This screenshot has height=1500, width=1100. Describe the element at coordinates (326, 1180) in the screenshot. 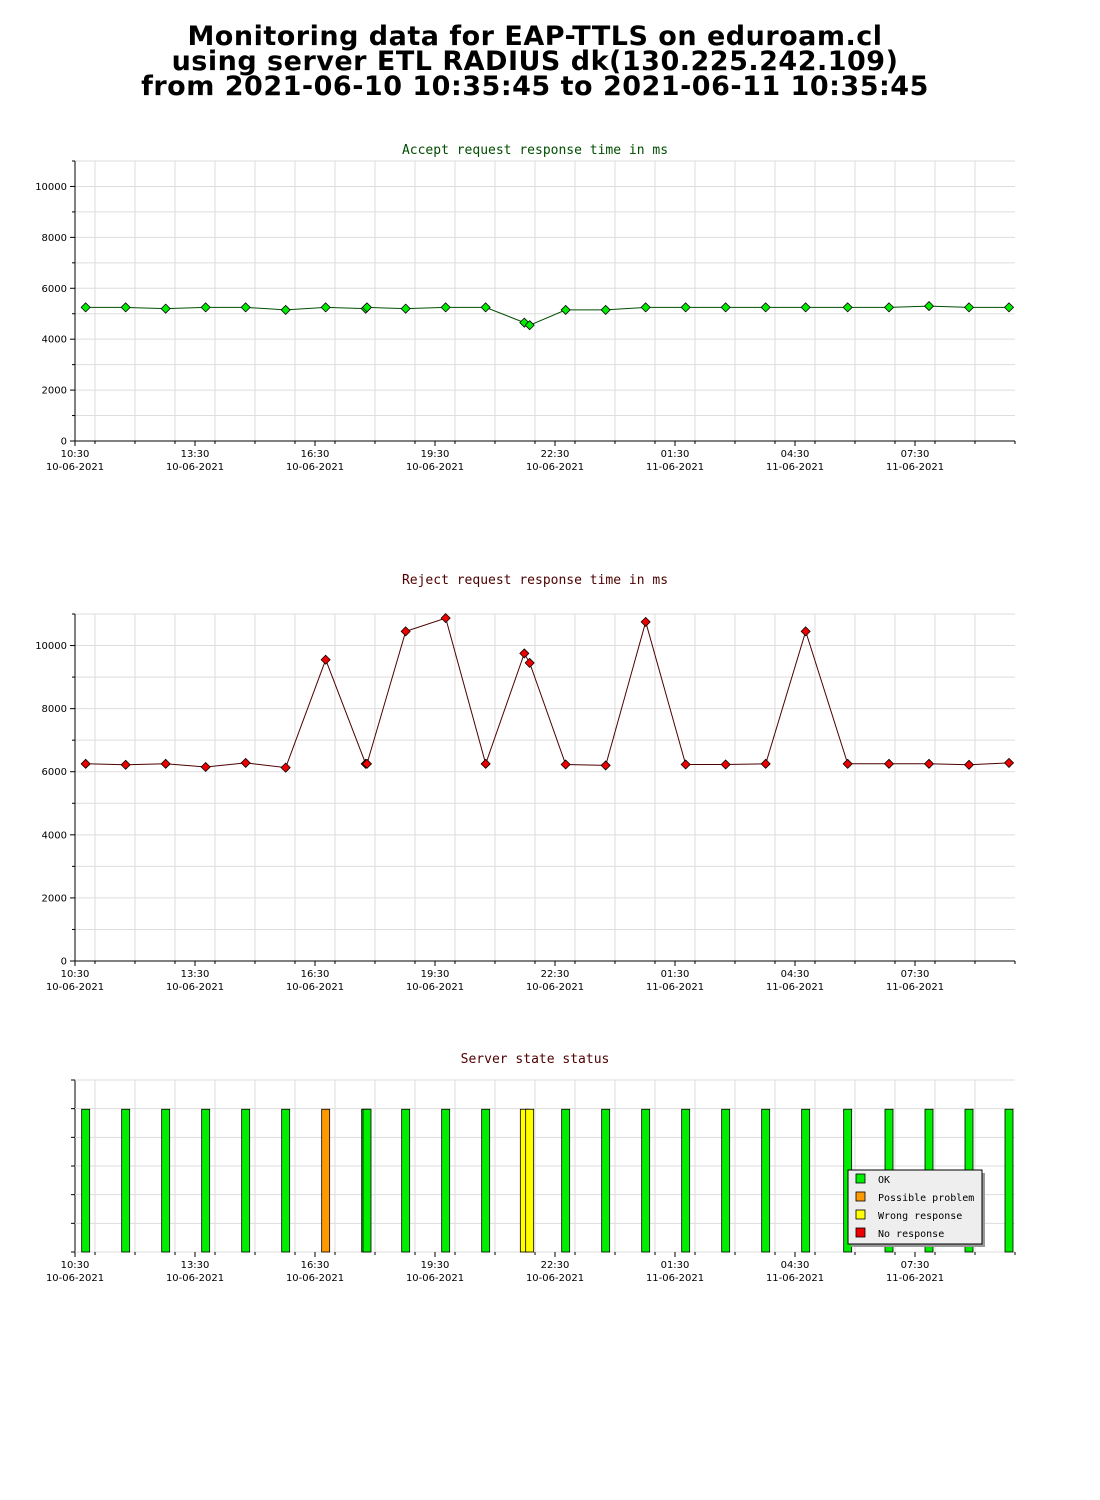

I see `status-bar-possible` at that location.